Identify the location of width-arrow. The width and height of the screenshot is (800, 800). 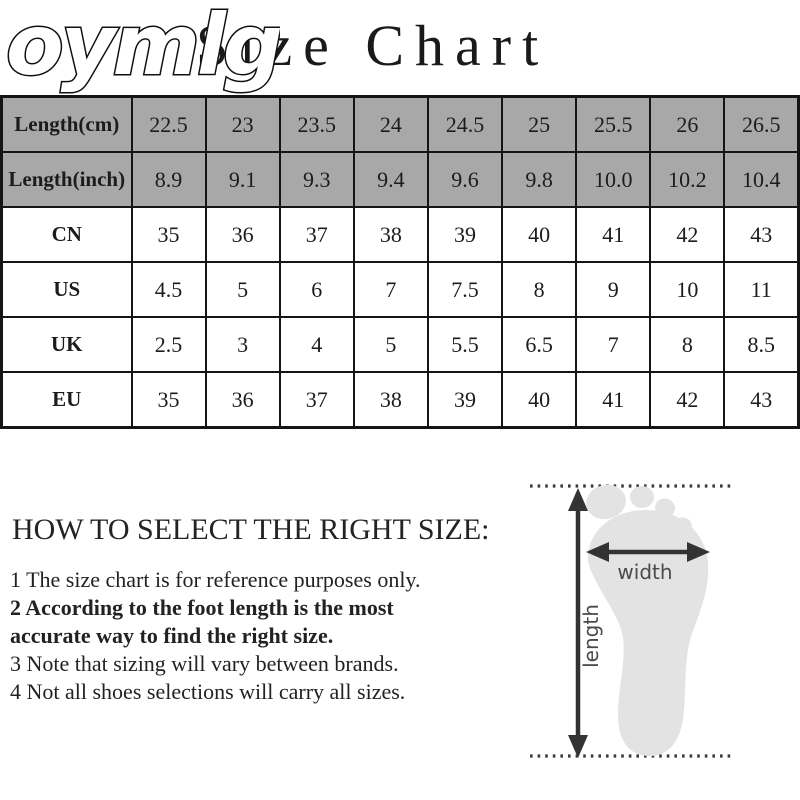
(648, 552).